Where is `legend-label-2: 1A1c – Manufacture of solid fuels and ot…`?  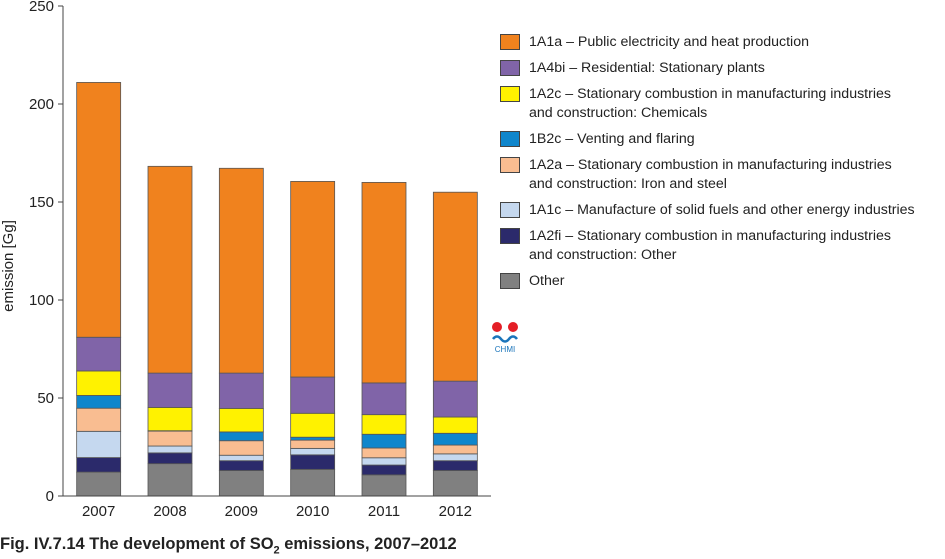 legend-label-2: 1A1c – Manufacture of solid fuels and ot… is located at coordinates (722, 210).